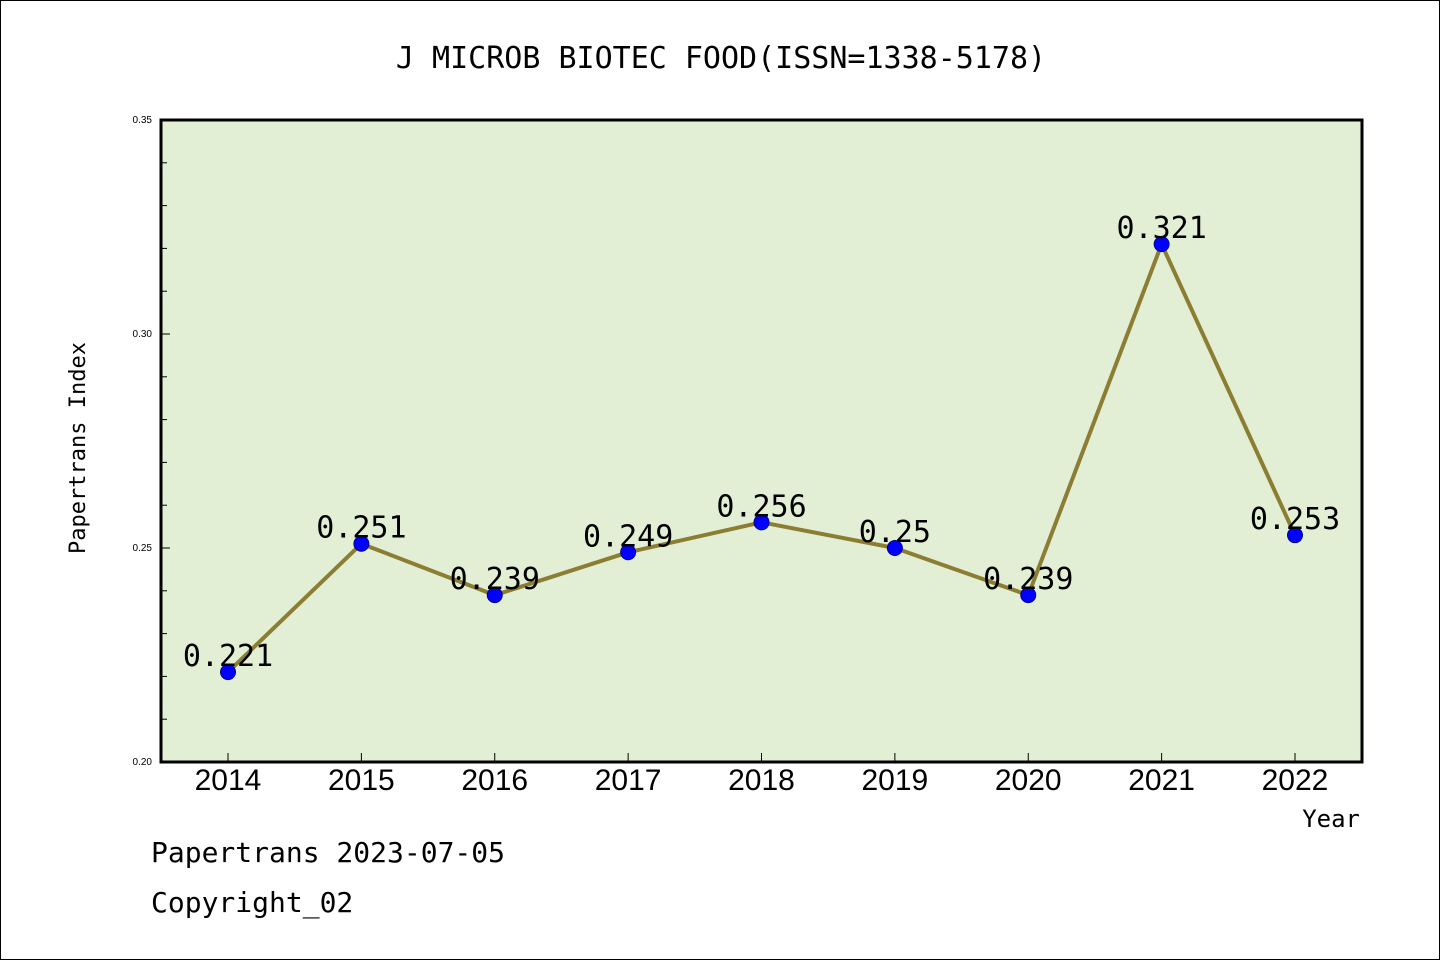 The image size is (1440, 960). Describe the element at coordinates (895, 532) in the screenshot. I see `data-label: 0.25` at that location.